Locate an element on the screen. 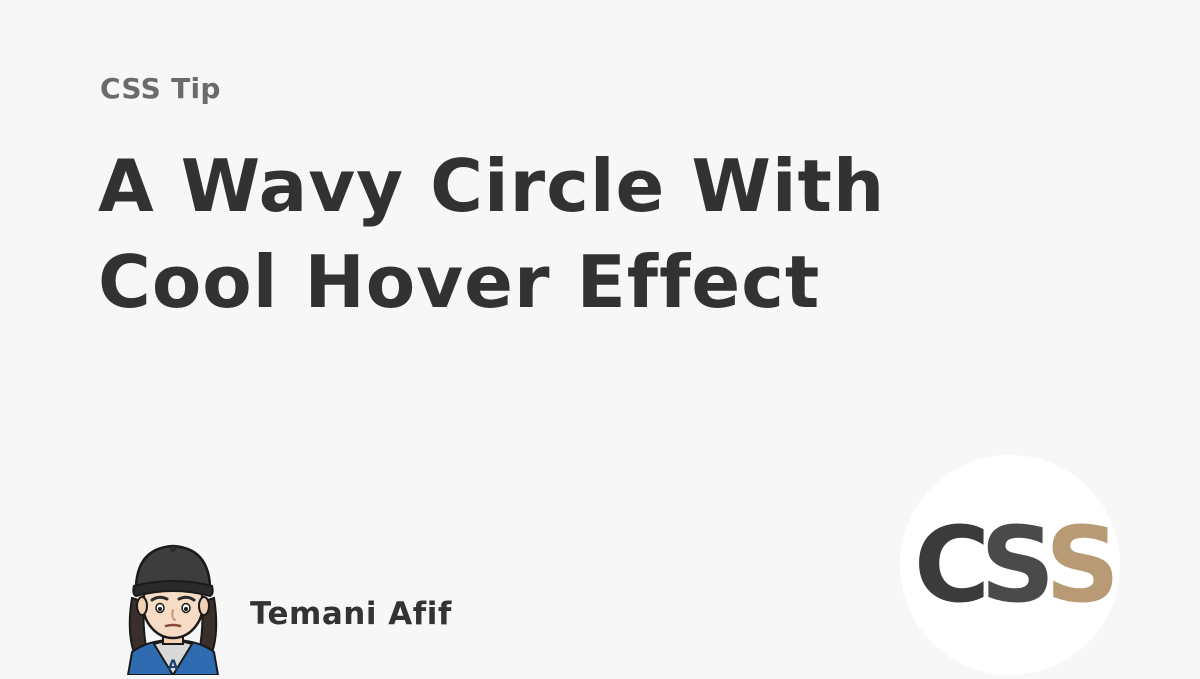 The width and height of the screenshot is (1200, 679). cartoon-avatar-icon: A is located at coordinates (173, 610).